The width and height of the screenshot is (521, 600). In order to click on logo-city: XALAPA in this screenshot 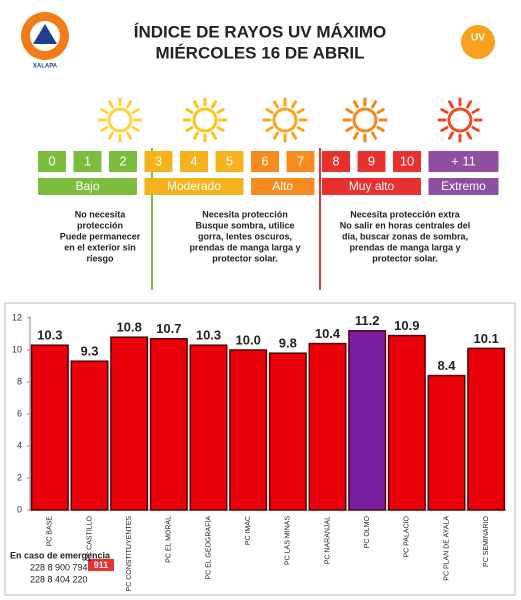, I will do `click(45, 67)`.